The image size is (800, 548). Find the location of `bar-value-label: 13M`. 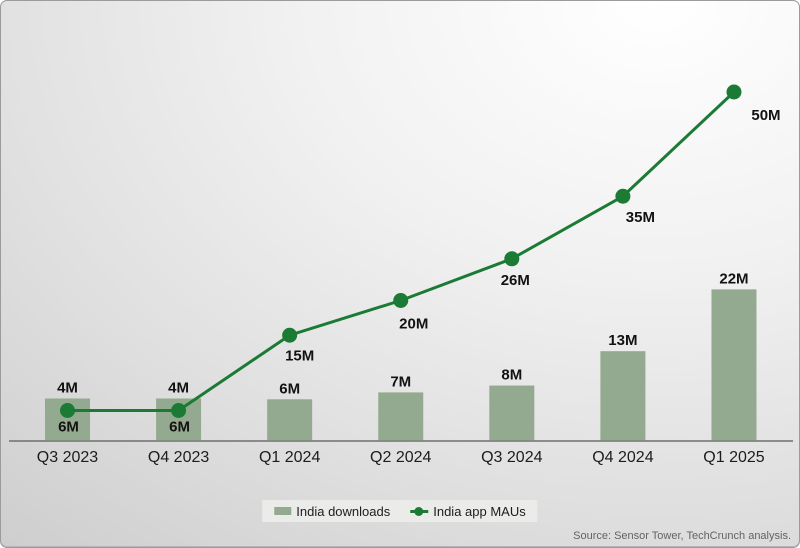

bar-value-label: 13M is located at coordinates (622, 340).